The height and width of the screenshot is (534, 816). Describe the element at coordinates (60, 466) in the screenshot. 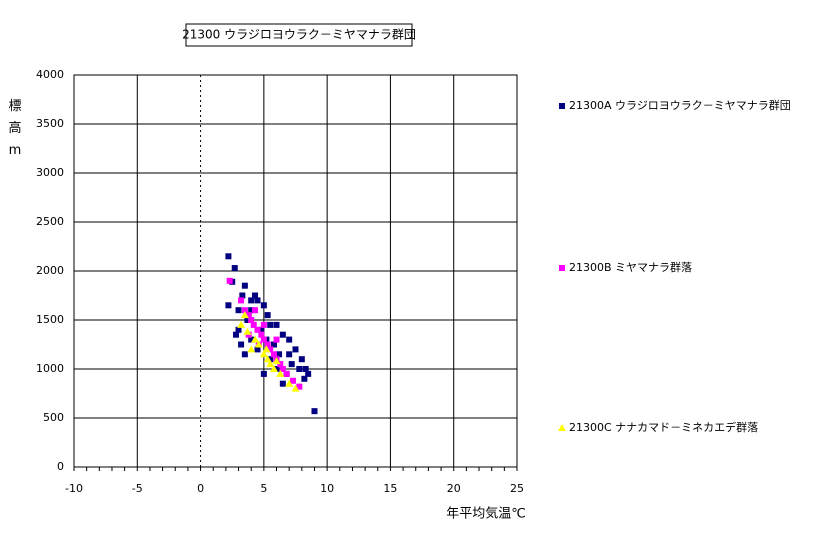

I see `y-tick-label: 0` at that location.